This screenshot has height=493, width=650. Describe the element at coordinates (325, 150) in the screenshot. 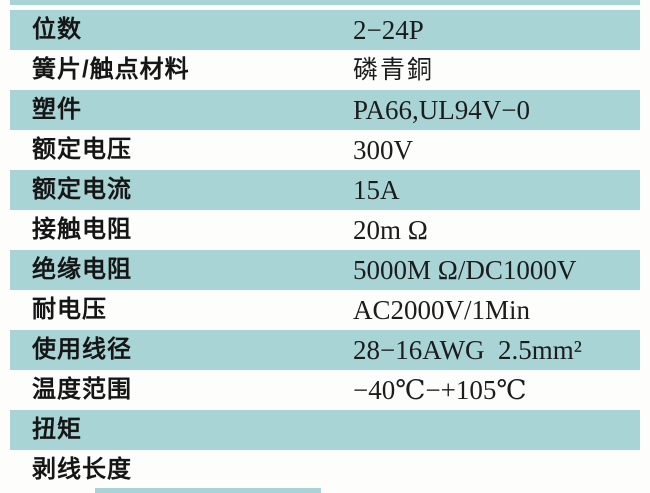

I see `spec-row-rated-voltage: 额定电压 300V` at that location.